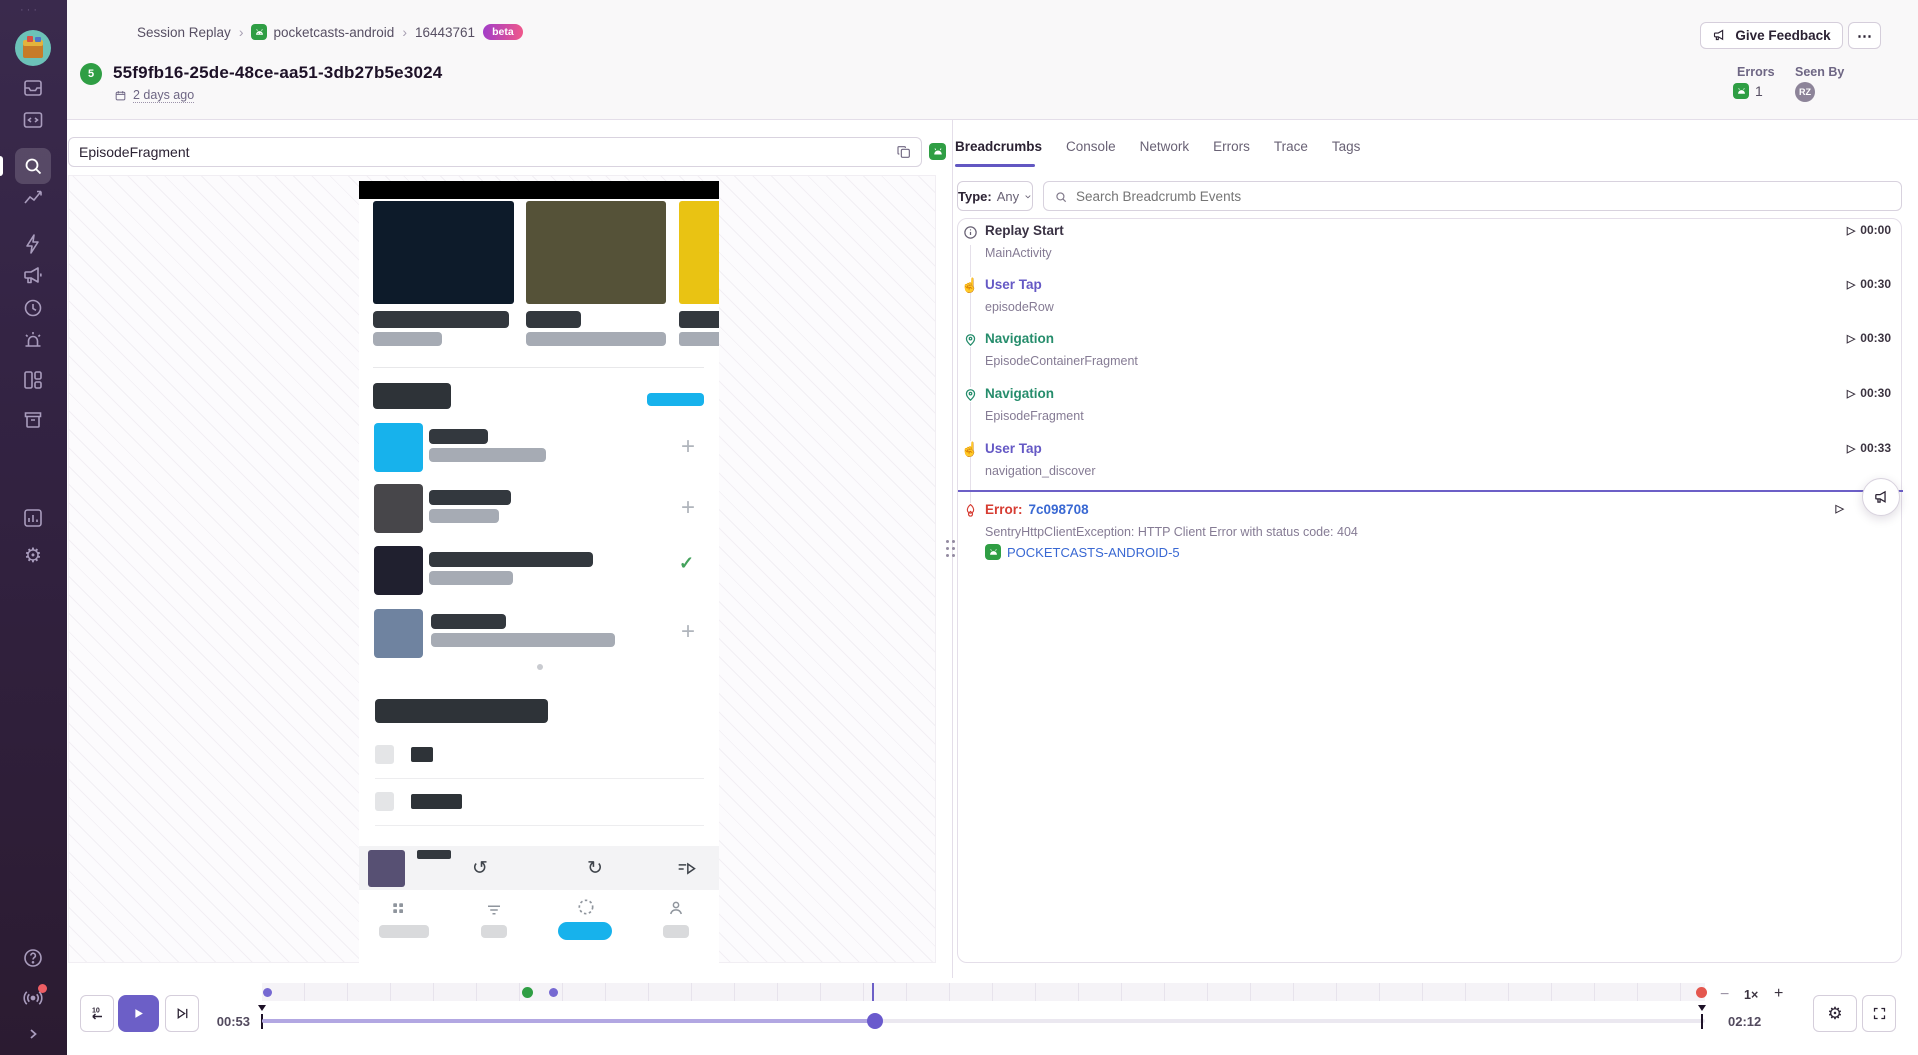  What do you see at coordinates (33, 340) in the screenshot?
I see `alerts-siren-icon` at bounding box center [33, 340].